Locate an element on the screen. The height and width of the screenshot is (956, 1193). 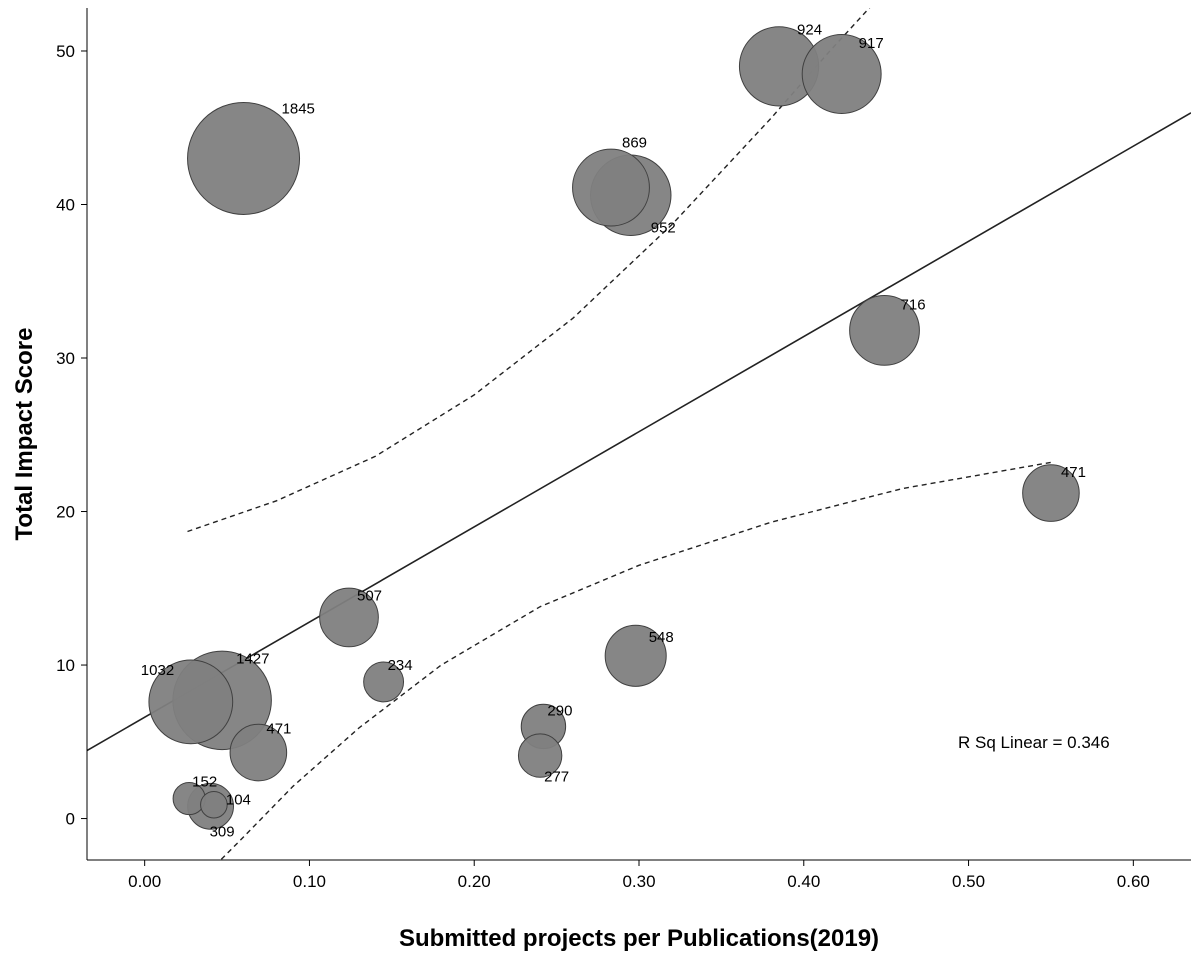
y-tick-label: 30 is located at coordinates (65, 358).